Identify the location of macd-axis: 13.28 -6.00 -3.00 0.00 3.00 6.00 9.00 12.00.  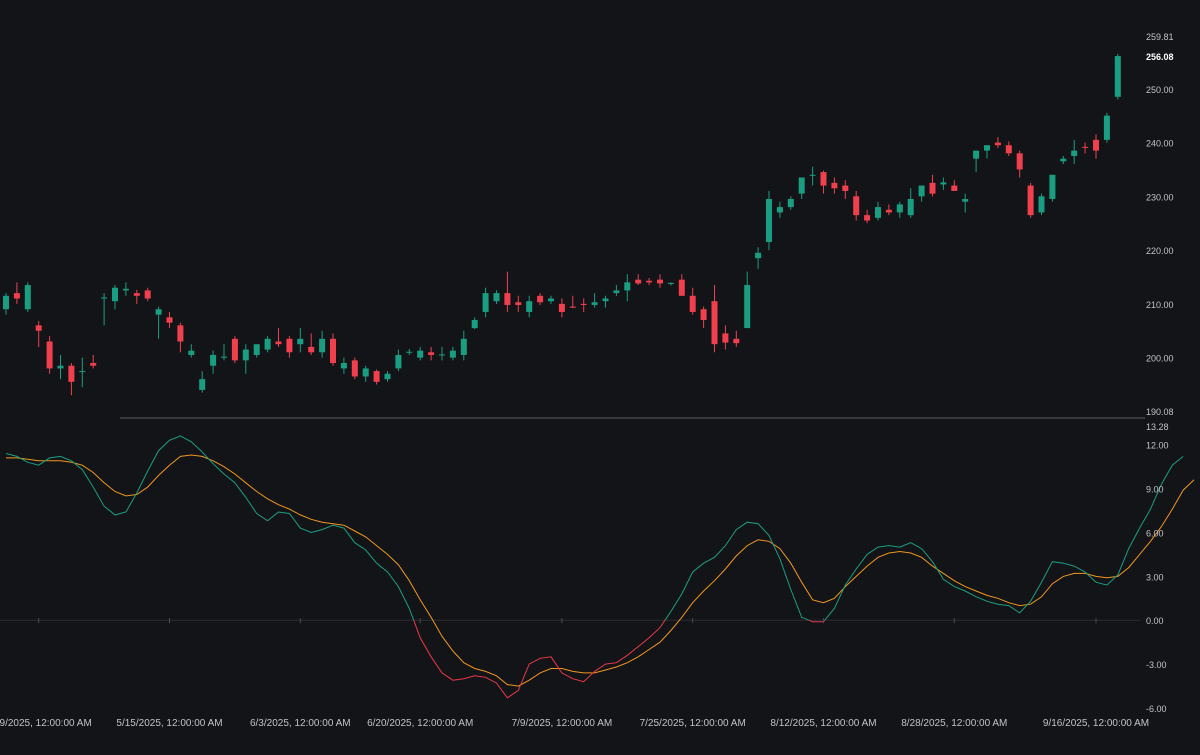
(1157, 568).